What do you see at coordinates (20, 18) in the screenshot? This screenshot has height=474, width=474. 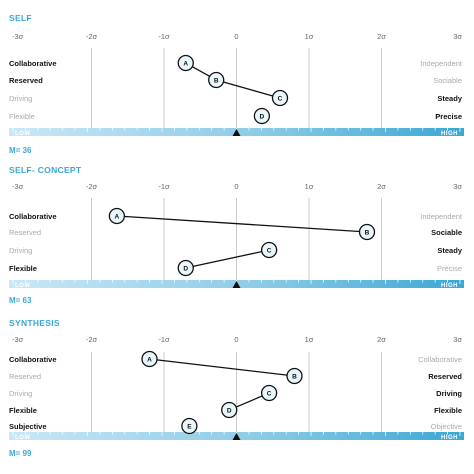 I see `panel-title: SELF` at bounding box center [20, 18].